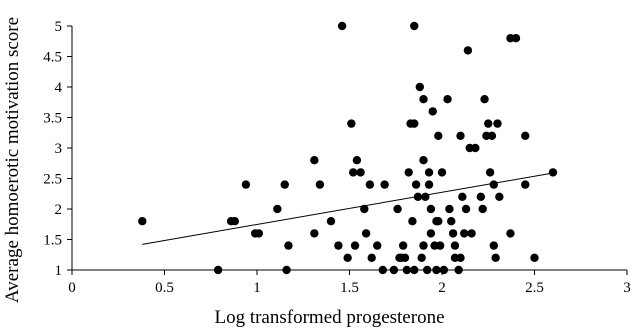 The image size is (632, 329). Describe the element at coordinates (12, 160) in the screenshot. I see `y-axis-title: Average homoerotic motivation score` at that location.